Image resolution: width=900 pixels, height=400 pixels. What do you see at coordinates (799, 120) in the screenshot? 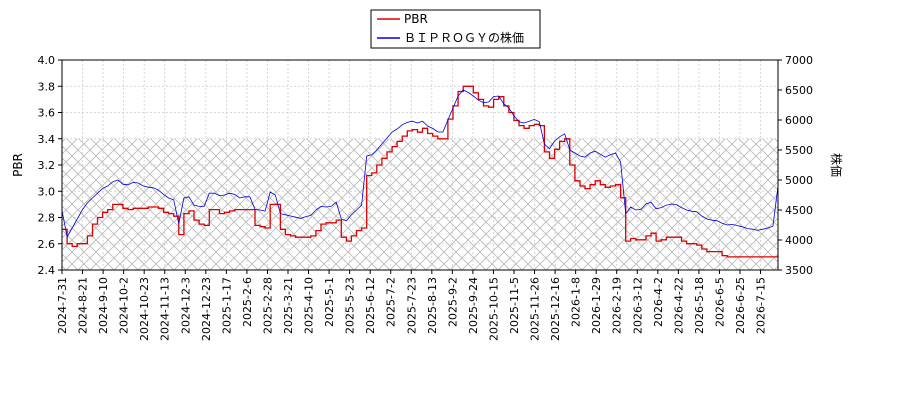
I see `right-tick-label: 6000` at bounding box center [799, 120].